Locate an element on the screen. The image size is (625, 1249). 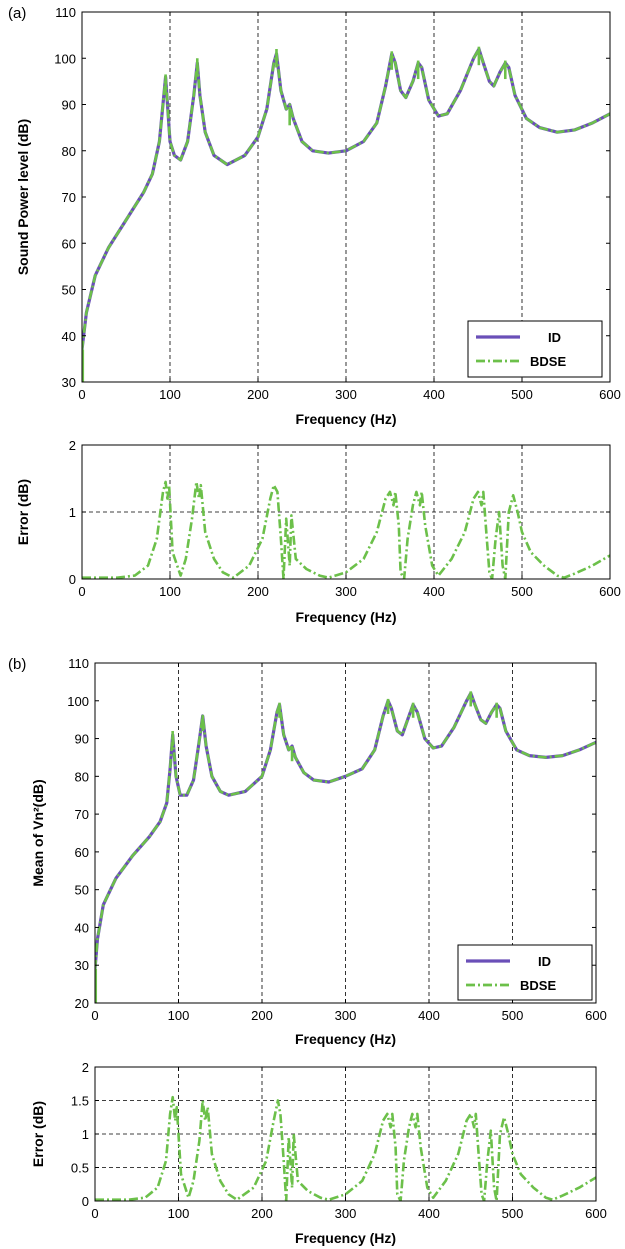
y-axis-label: Sound Power level (dB) is located at coordinates (23, 197).